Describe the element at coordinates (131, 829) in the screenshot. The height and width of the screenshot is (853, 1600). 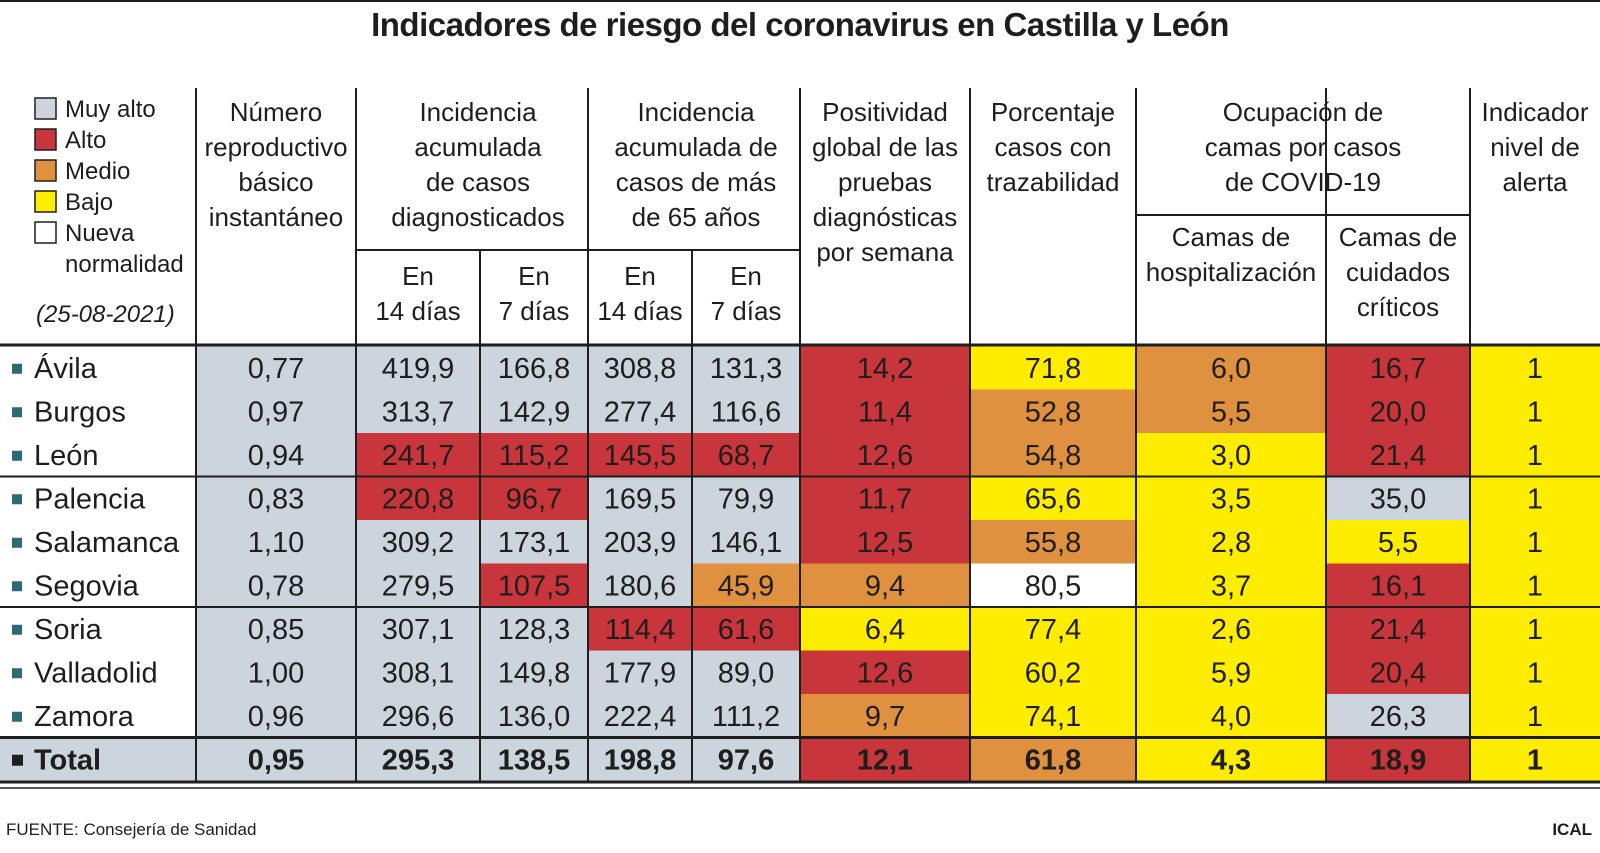
I see `source-note: FUENTE: Consejería de Sanidad` at that location.